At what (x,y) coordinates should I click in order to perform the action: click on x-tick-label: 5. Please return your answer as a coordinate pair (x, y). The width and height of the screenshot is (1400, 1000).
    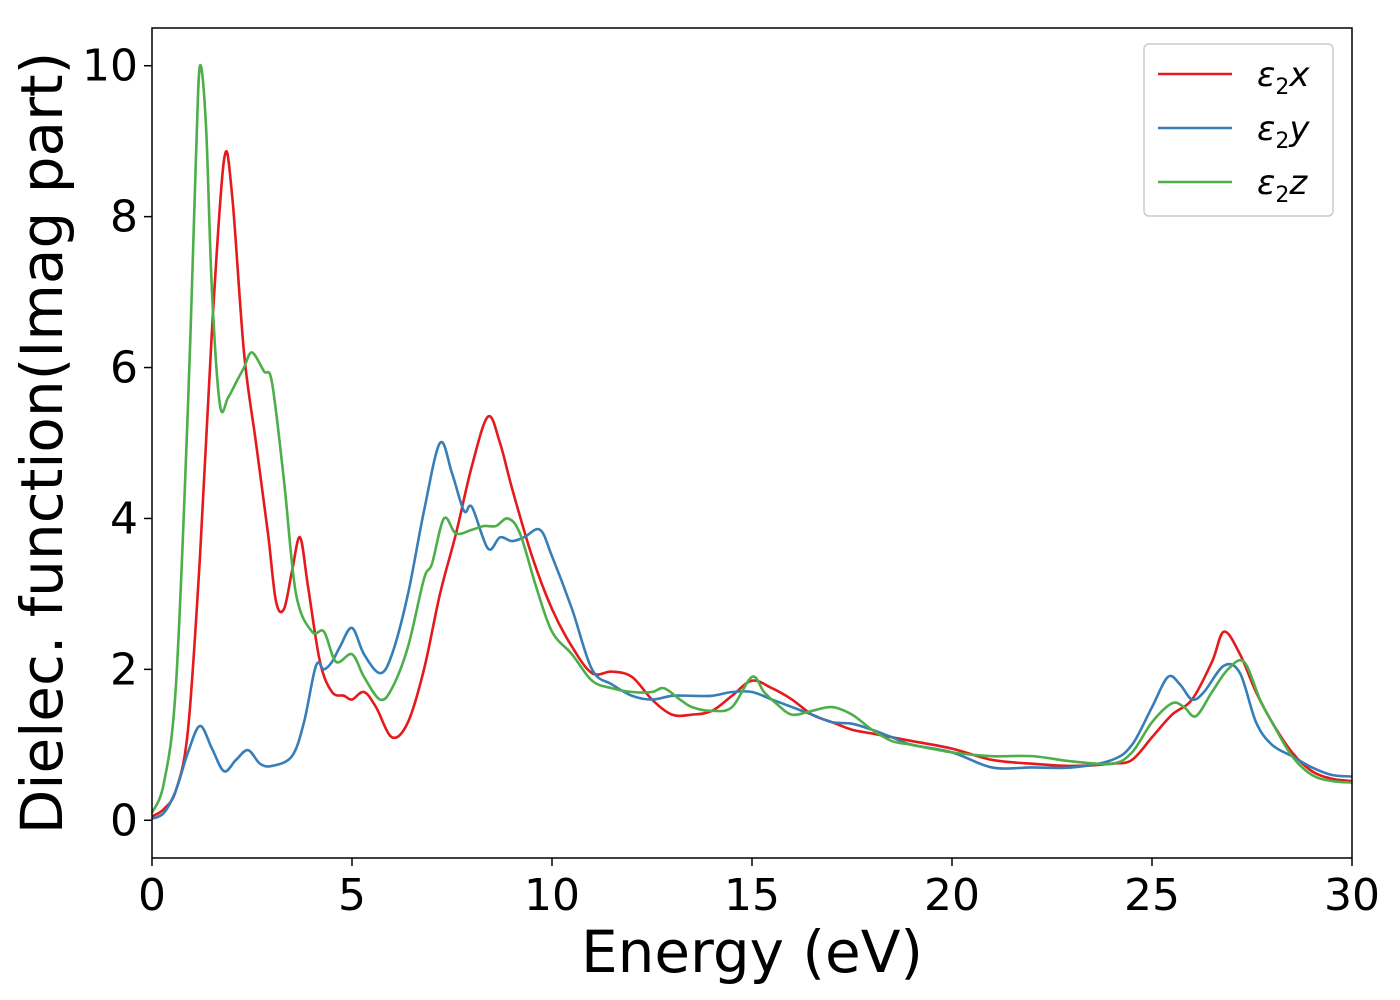
    Looking at the image, I should click on (352, 895).